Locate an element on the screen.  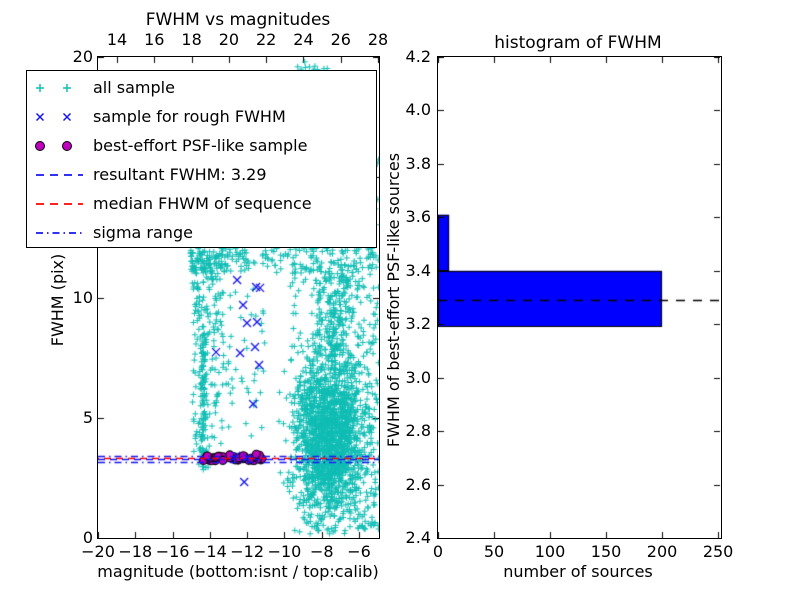
legend-entry-label: resultant FWHM: 3.29 is located at coordinates (180, 174).